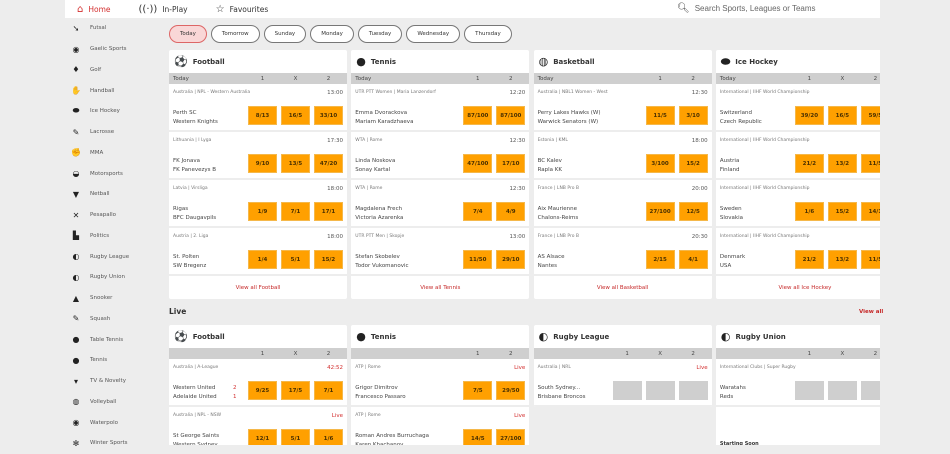 This screenshot has width=950, height=454. Describe the element at coordinates (115, 277) in the screenshot. I see `sidebar-item-rugby-union: ◐ Rugby Union` at that location.